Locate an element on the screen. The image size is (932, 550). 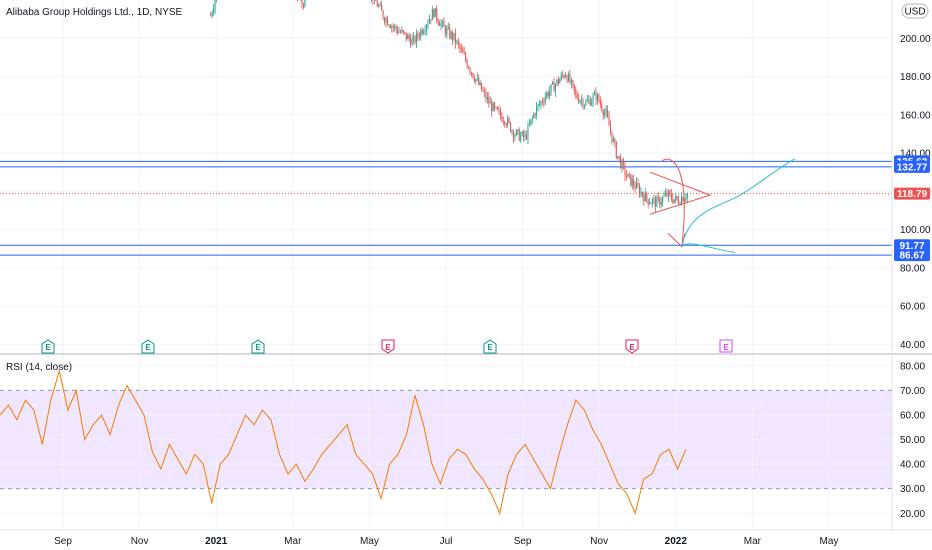
price-badge-box is located at coordinates (912, 166).